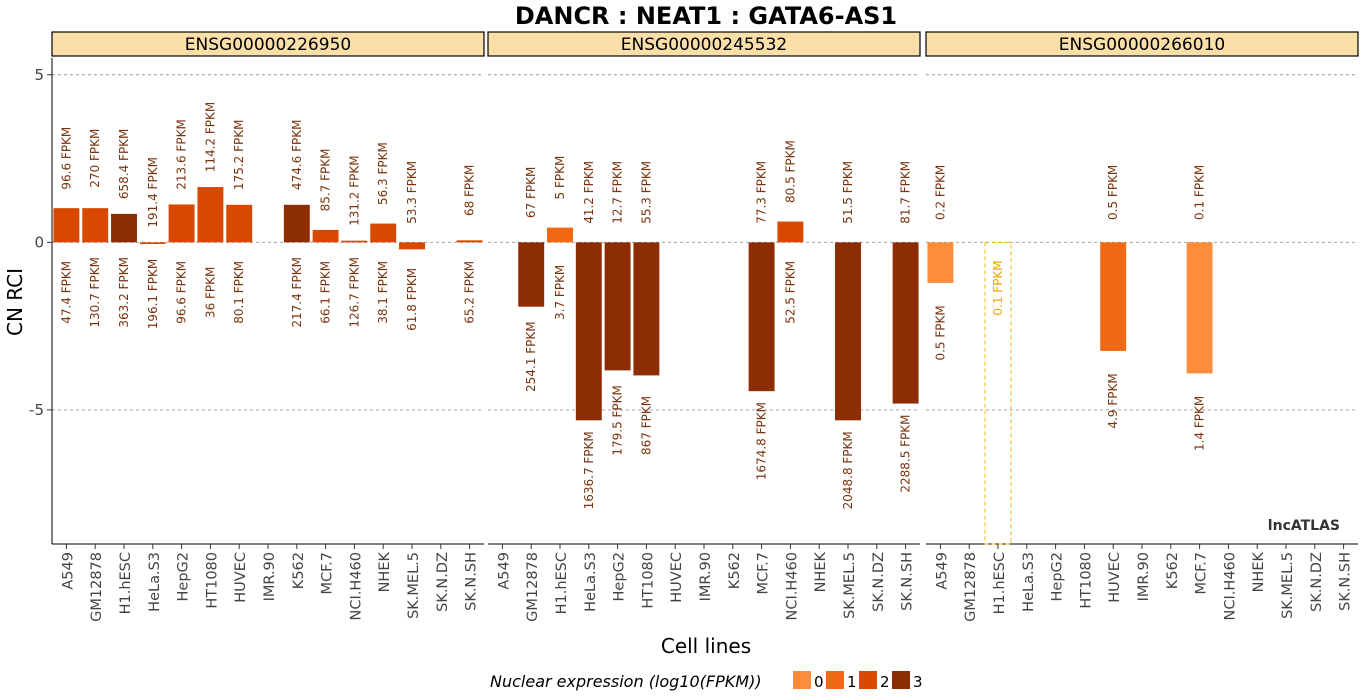 This screenshot has width=1364, height=700. What do you see at coordinates (153, 294) in the screenshot?
I see `nucleus-fpkm-label: 196.1 FPKM` at bounding box center [153, 294].